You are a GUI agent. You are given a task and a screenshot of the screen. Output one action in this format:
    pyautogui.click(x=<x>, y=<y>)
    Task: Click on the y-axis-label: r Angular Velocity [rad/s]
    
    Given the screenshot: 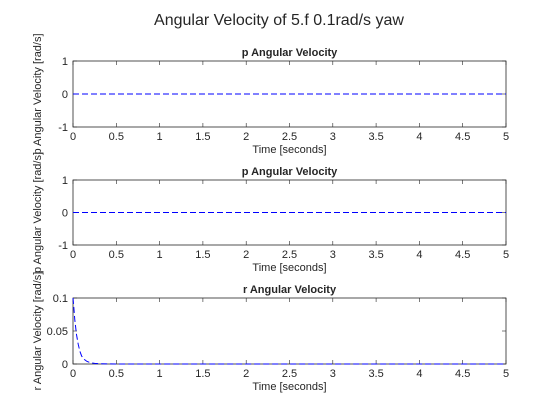 What is the action you would take?
    pyautogui.click(x=38, y=331)
    